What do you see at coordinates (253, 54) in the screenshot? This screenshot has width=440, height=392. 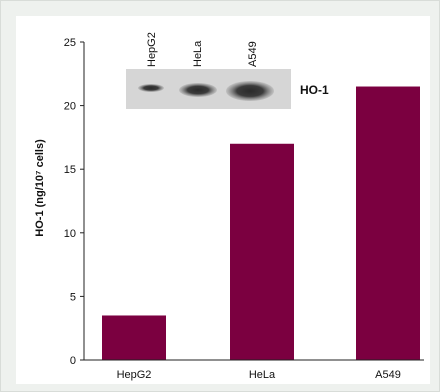 I see `blot-lane-label-a549: A549` at bounding box center [253, 54].